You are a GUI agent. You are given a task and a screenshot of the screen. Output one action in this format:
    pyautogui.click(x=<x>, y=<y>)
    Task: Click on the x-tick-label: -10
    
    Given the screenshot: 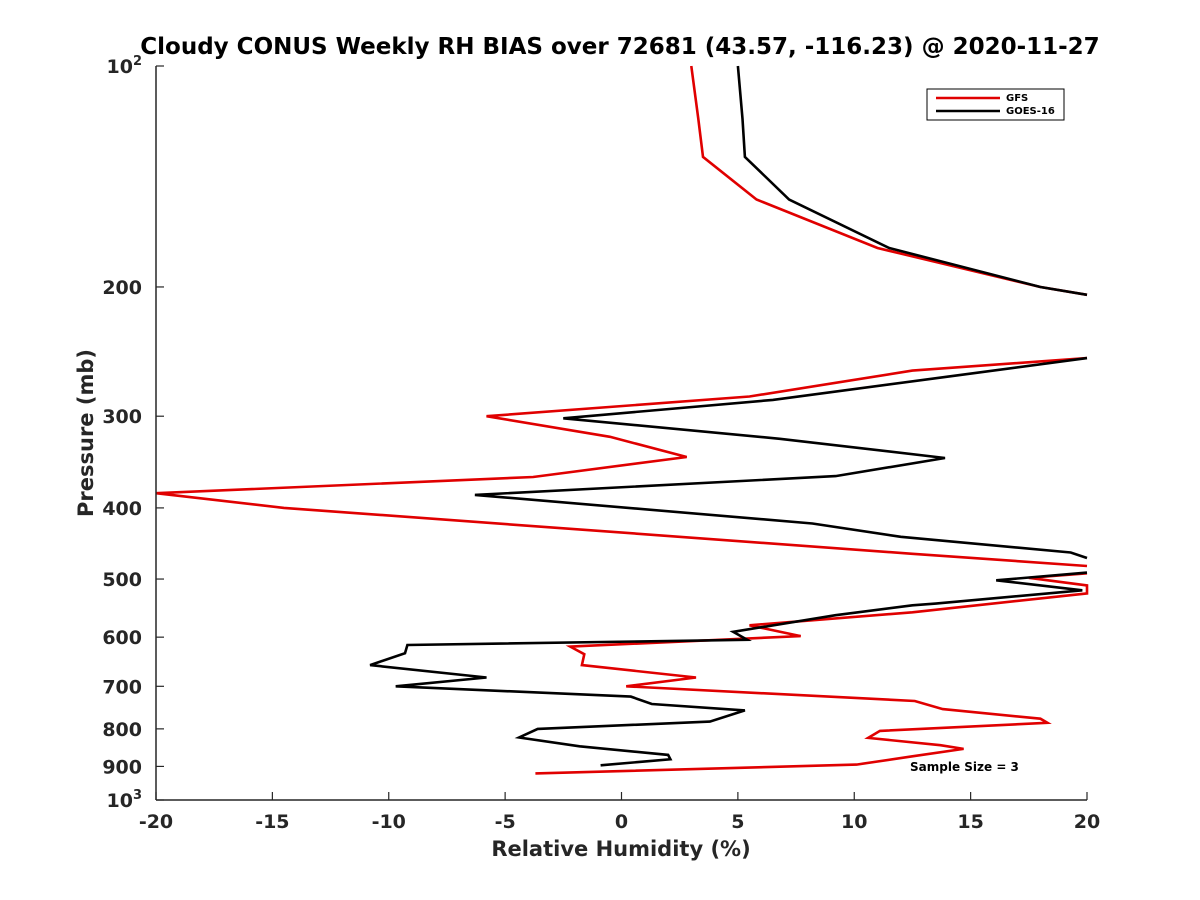 What is the action you would take?
    pyautogui.click(x=389, y=822)
    